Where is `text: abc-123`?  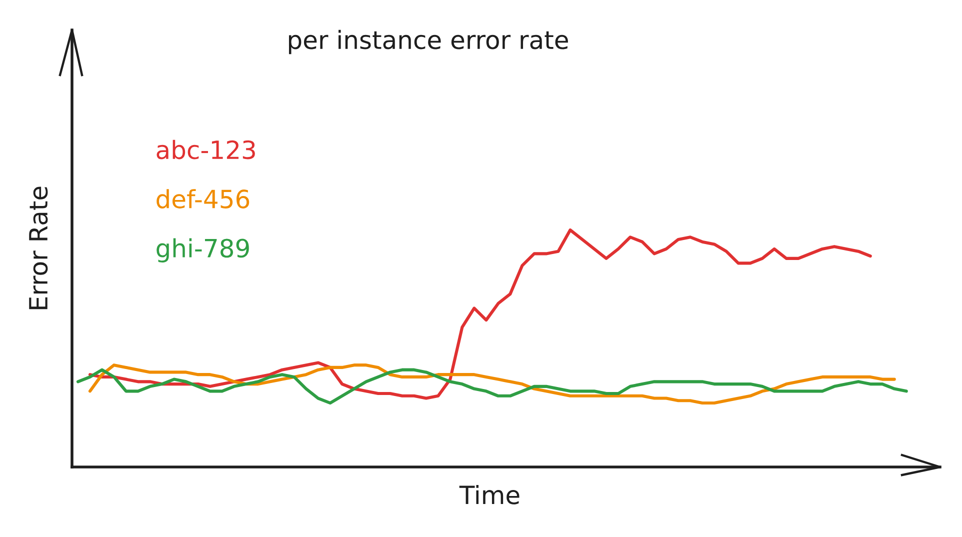
text: abc-123 is located at coordinates (205, 150).